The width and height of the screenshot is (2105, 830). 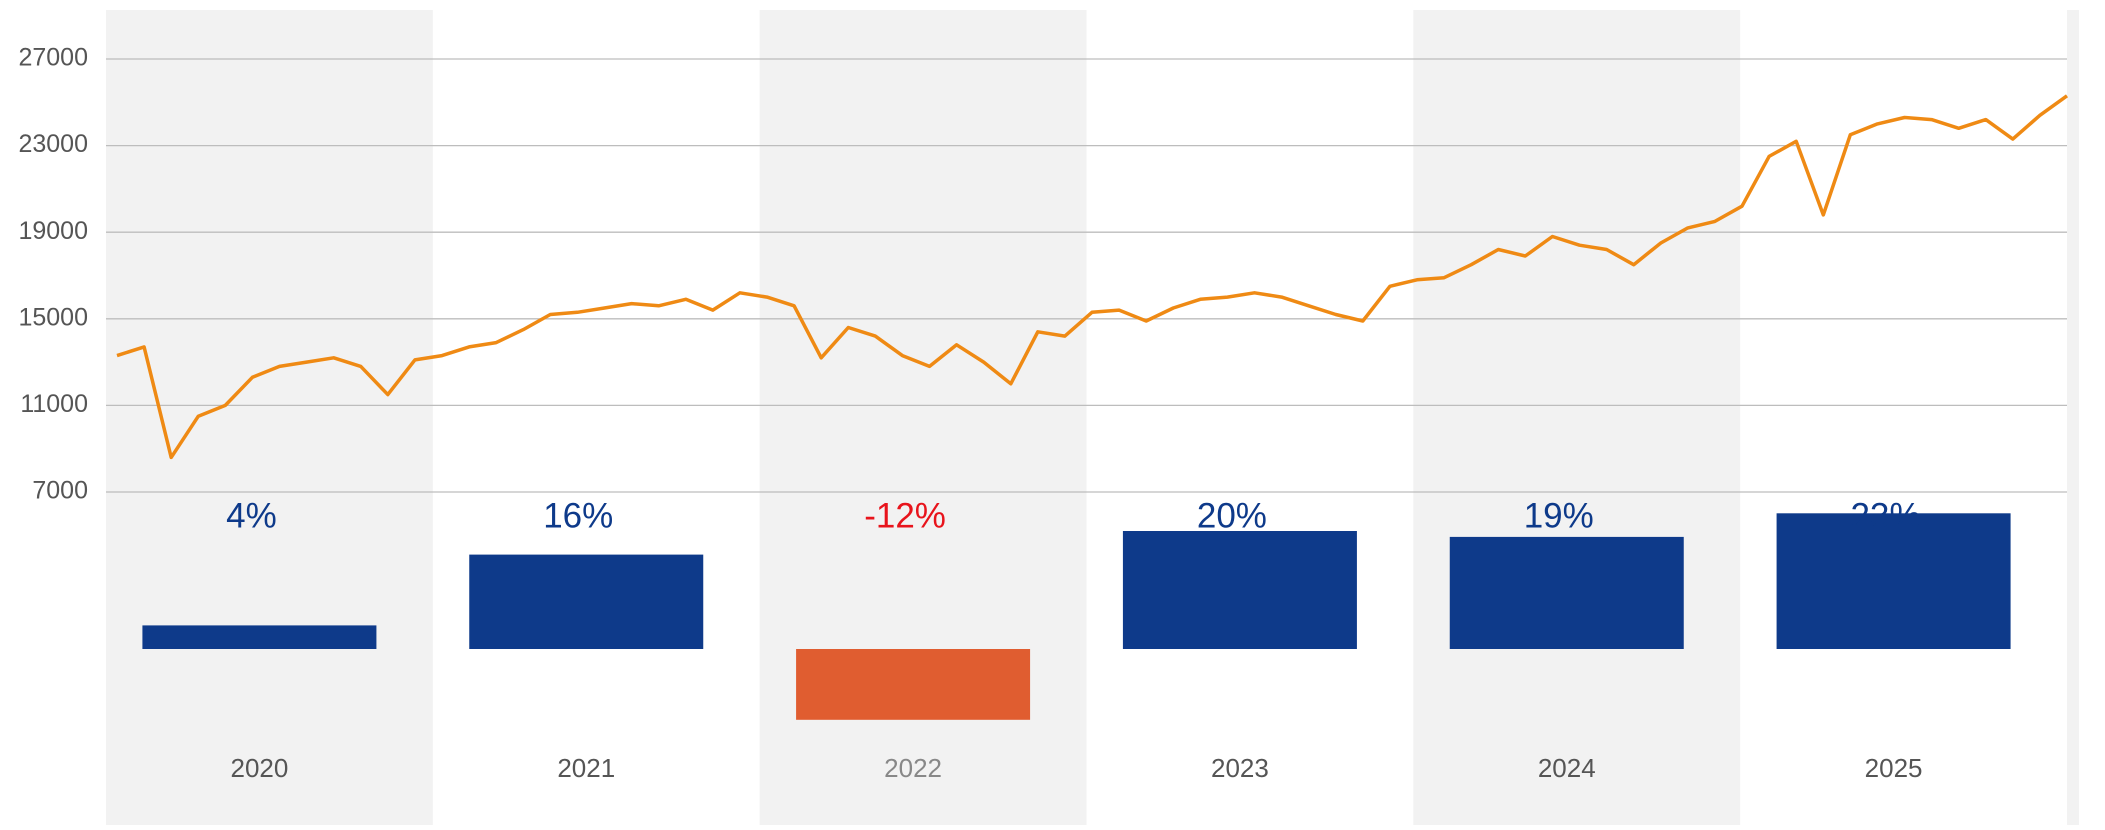 What do you see at coordinates (1232, 515) in the screenshot?
I see `value-label: 20%` at bounding box center [1232, 515].